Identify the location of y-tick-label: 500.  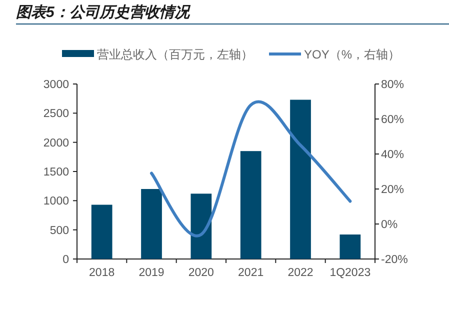
(59, 230).